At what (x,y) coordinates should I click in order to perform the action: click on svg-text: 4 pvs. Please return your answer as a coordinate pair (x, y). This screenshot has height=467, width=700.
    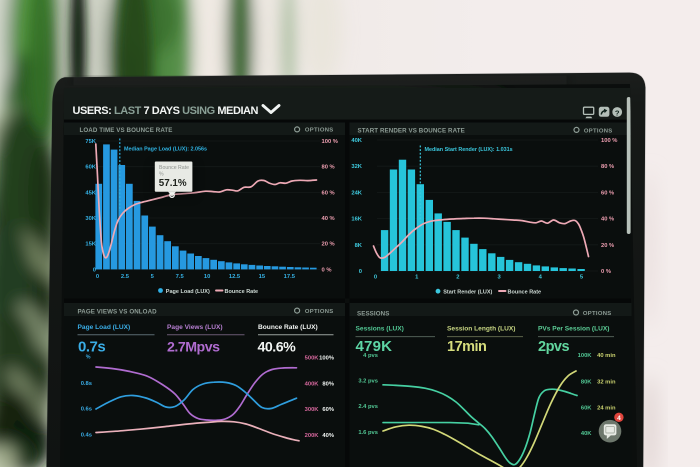
    Looking at the image, I should click on (370, 356).